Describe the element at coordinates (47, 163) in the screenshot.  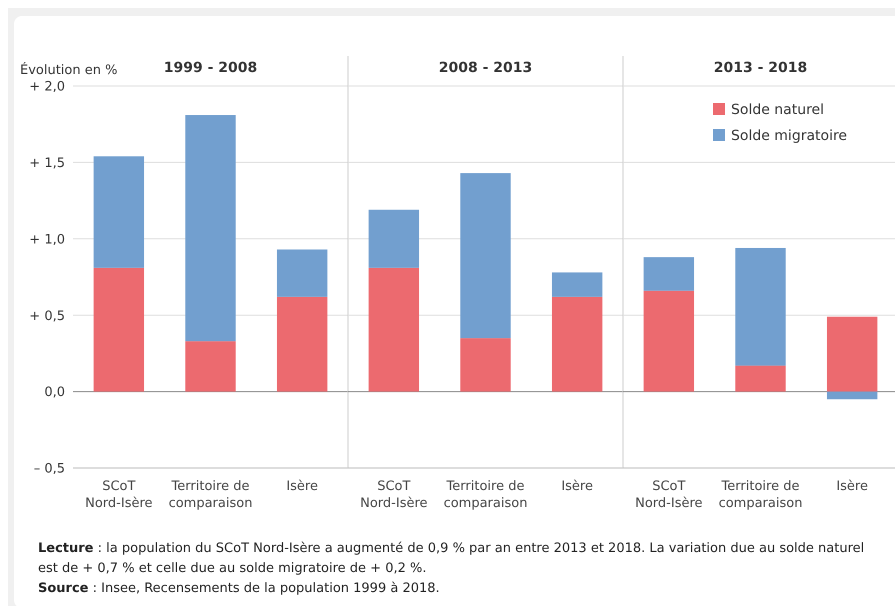
I see `y-tick-label: + 1,5` at that location.